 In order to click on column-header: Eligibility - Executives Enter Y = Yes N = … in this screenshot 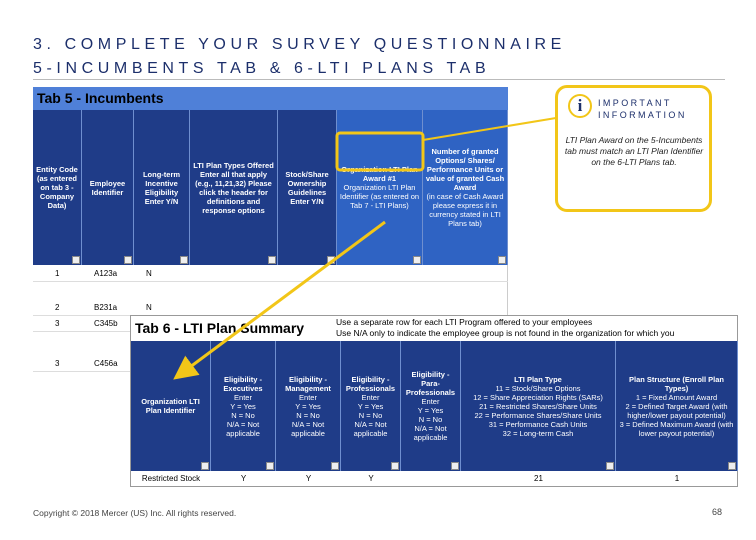, I will do `click(243, 406)`.